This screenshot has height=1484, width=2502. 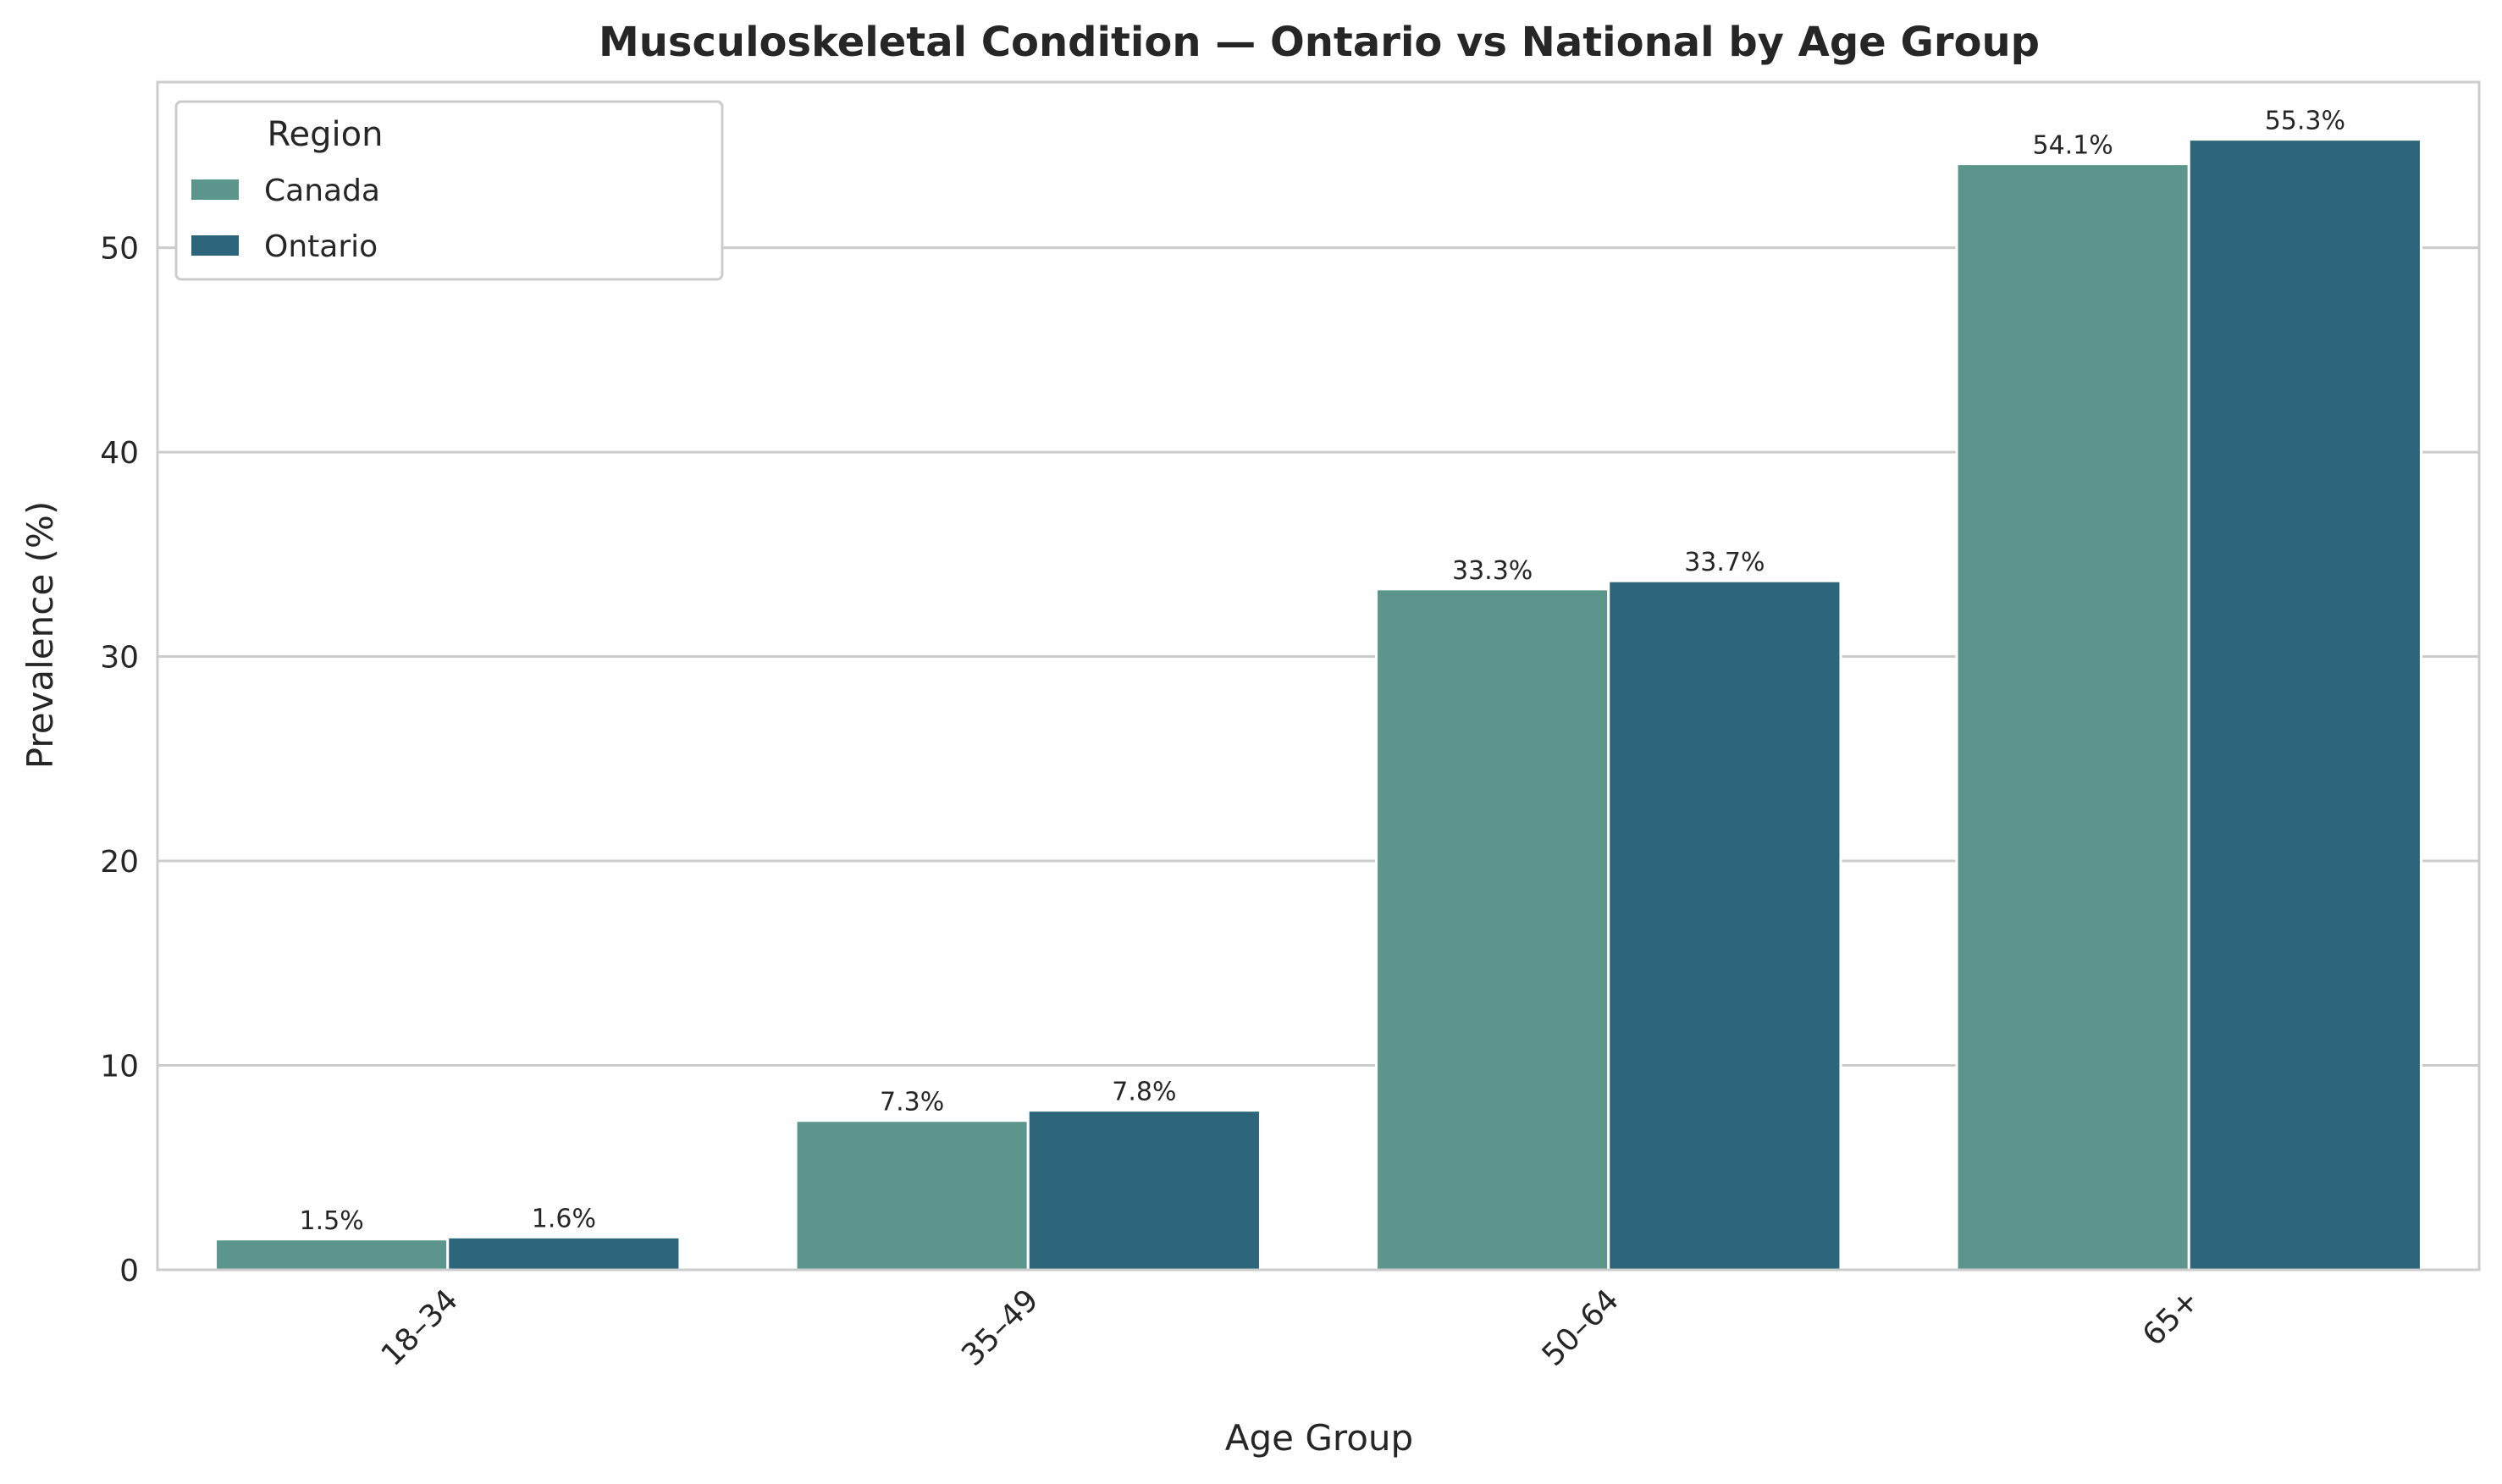 I want to click on legend-box, so click(x=449, y=190).